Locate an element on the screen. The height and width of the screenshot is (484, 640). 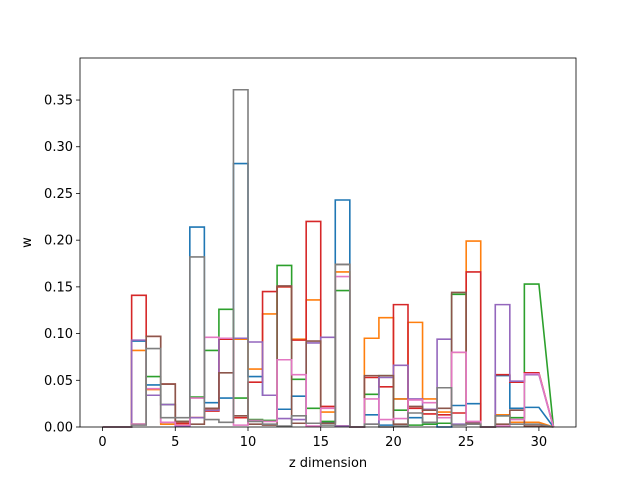
y-tick-label: 0.10 is located at coordinates (58, 334).